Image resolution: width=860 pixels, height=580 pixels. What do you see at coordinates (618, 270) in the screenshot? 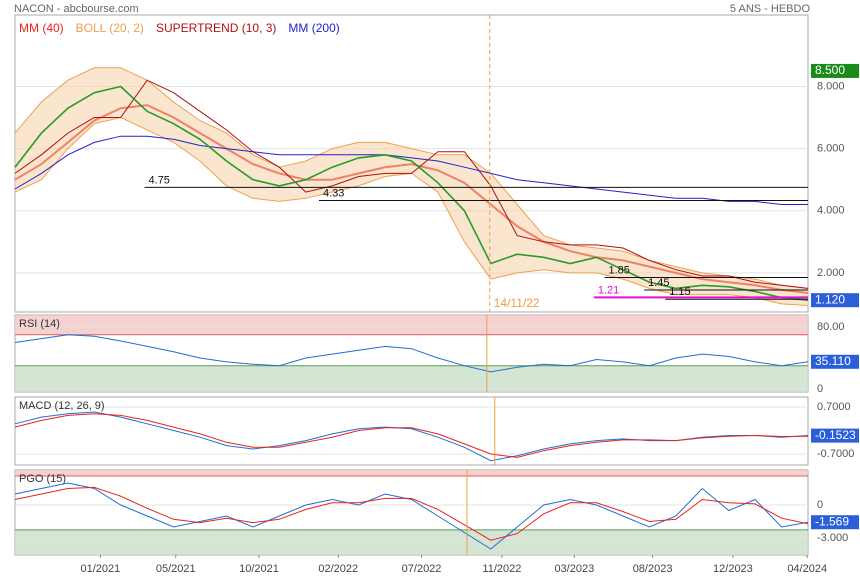
I see `level-label: 1.85` at bounding box center [618, 270].